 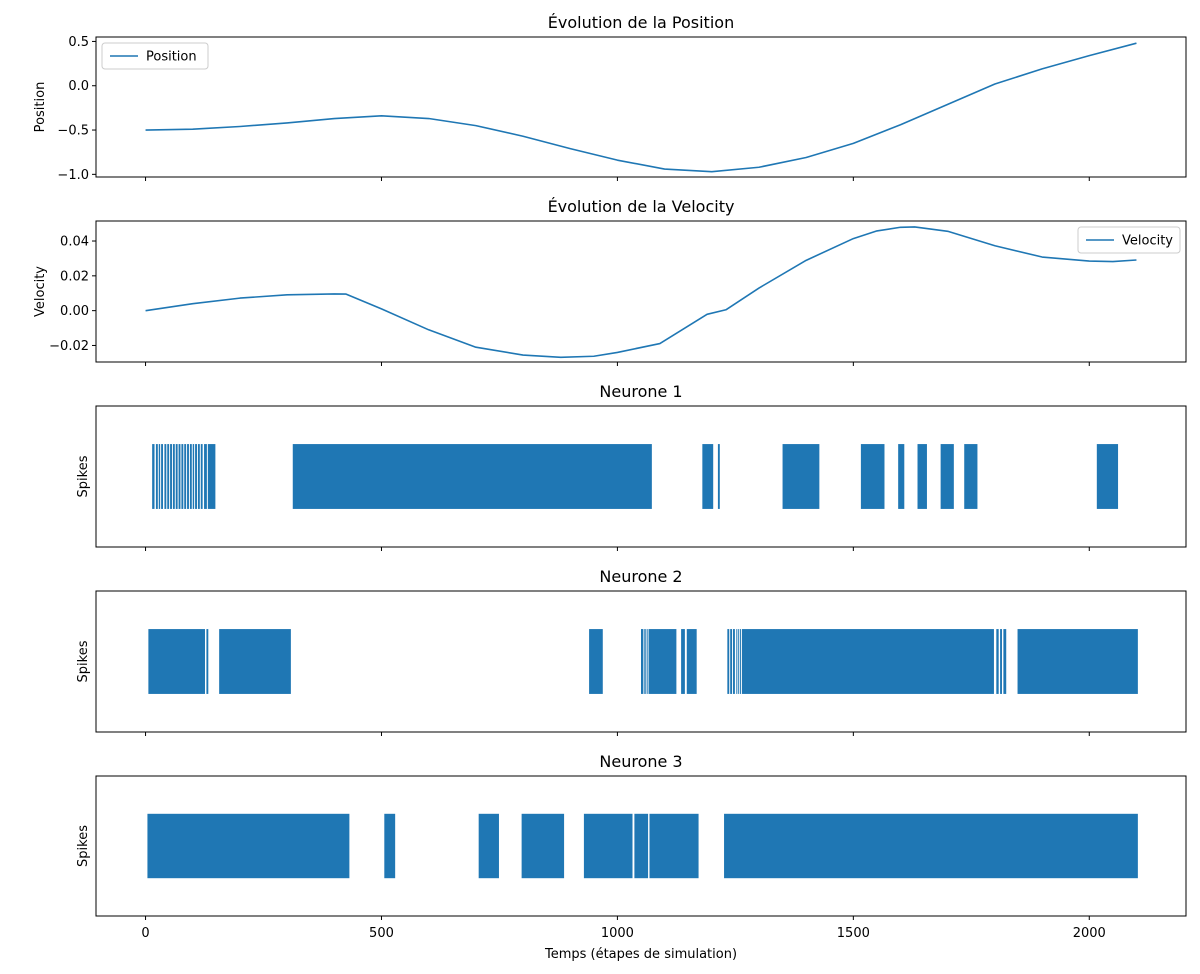 What do you see at coordinates (641, 206) in the screenshot?
I see `subplot-title: Évolution de la Velocity` at bounding box center [641, 206].